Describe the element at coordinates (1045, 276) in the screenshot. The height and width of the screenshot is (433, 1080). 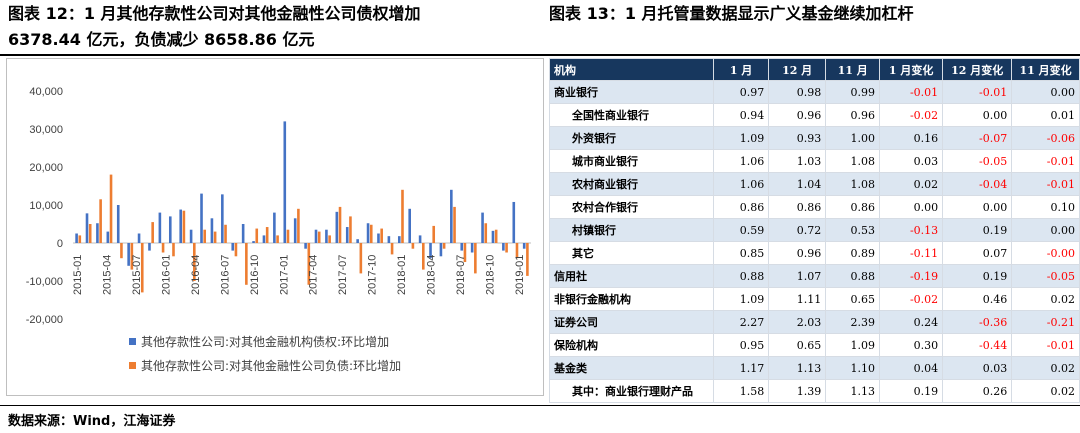
I see `value-cell: -0.05` at that location.